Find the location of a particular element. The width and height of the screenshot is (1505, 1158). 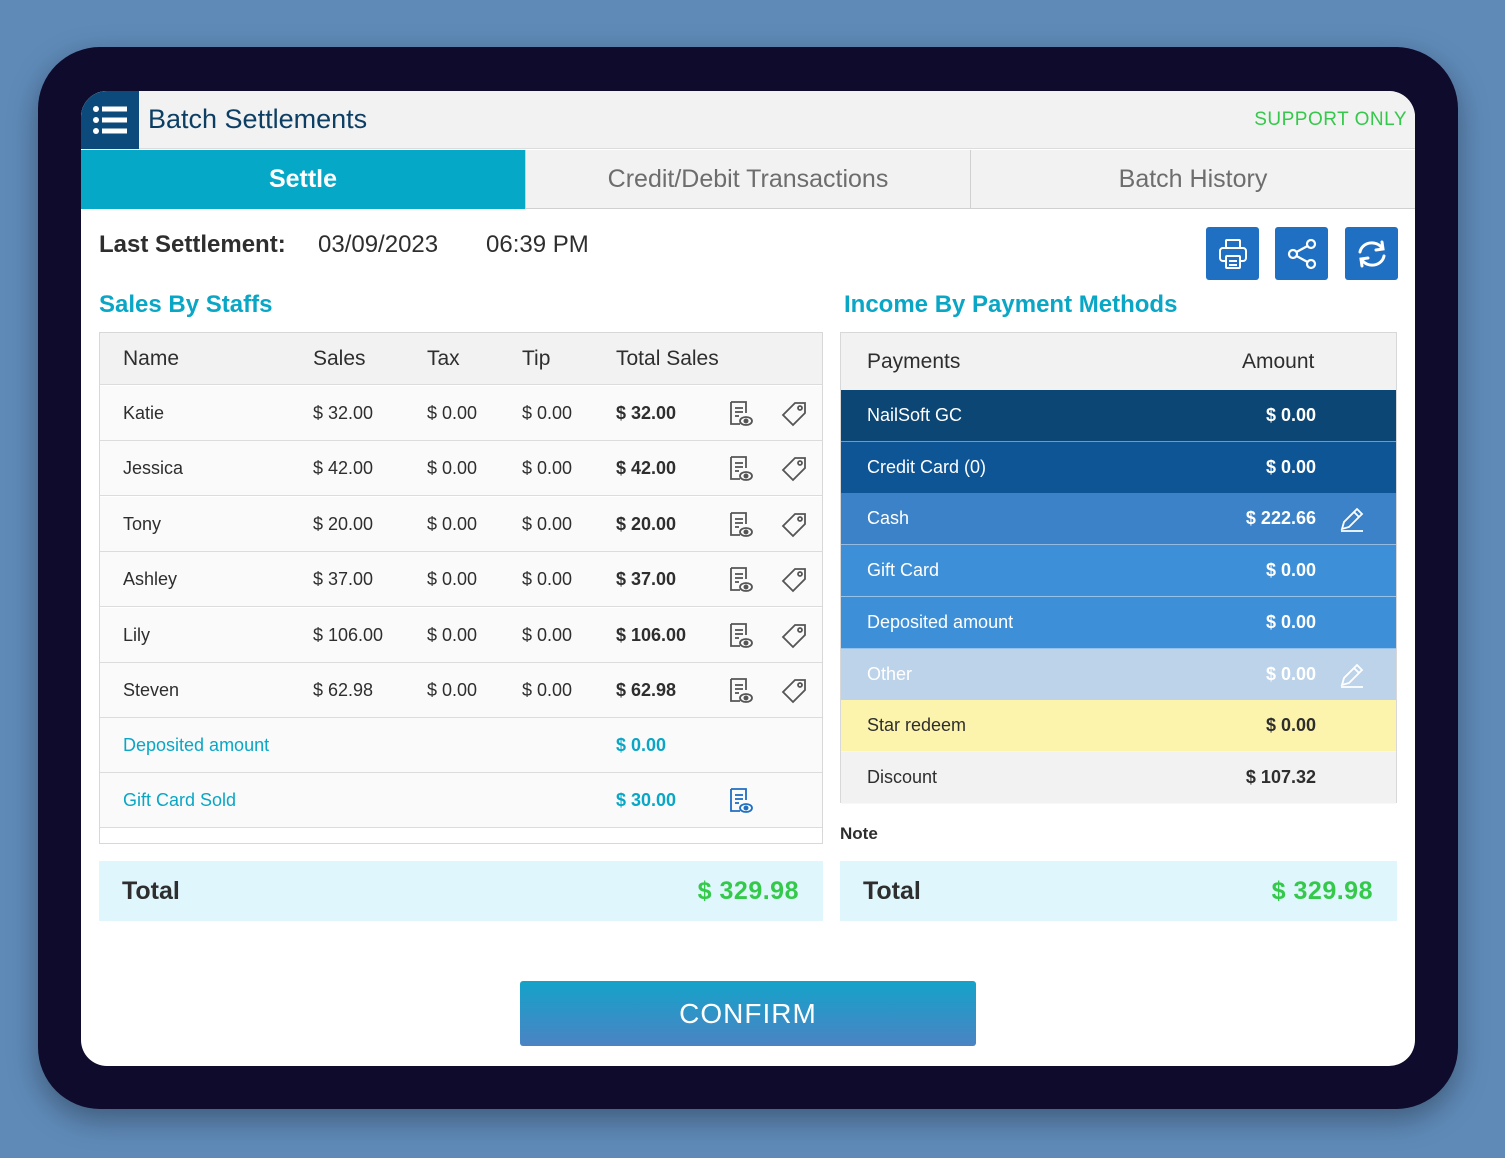

staff-sales: $ 20.00 is located at coordinates (343, 523).